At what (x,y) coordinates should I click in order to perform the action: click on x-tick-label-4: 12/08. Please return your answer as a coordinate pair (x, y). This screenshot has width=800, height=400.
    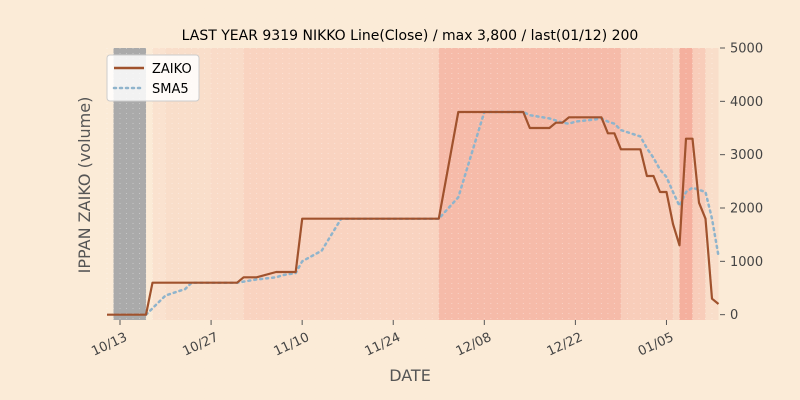
    Looking at the image, I should click on (474, 344).